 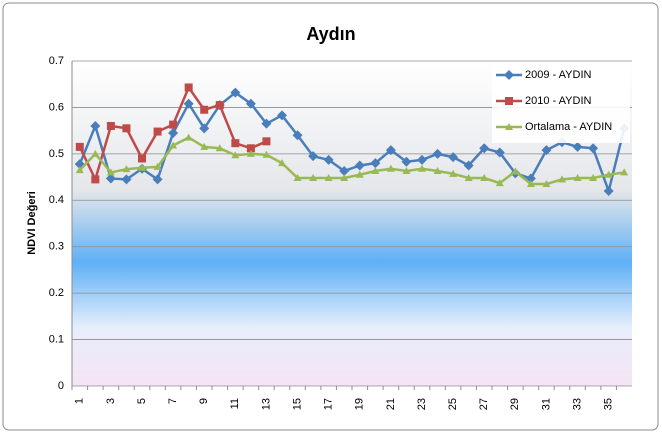 I want to click on series-line, so click(x=351, y=161).